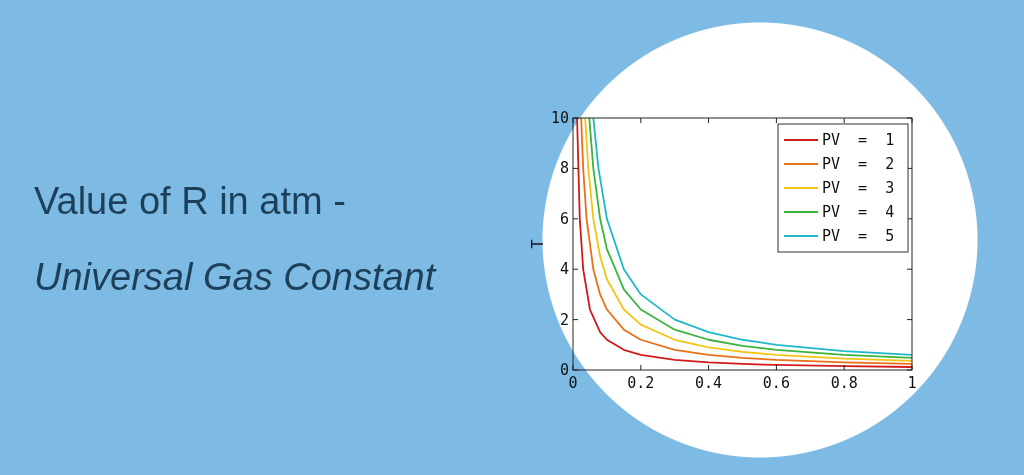  I want to click on y-tick-label: 6, so click(564, 218).